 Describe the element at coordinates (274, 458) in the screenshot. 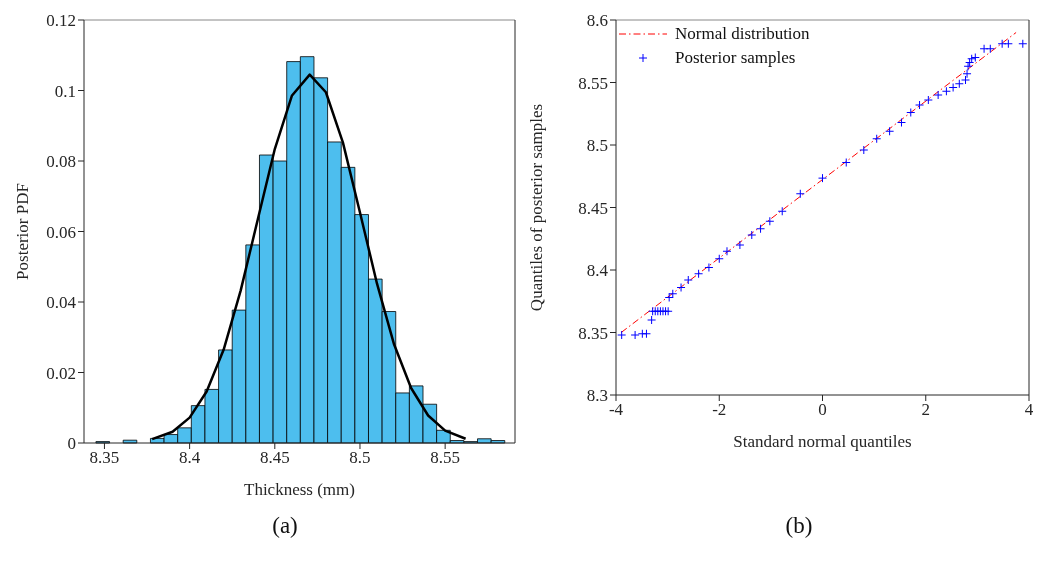

I see `x-tick-label: 8.45` at that location.